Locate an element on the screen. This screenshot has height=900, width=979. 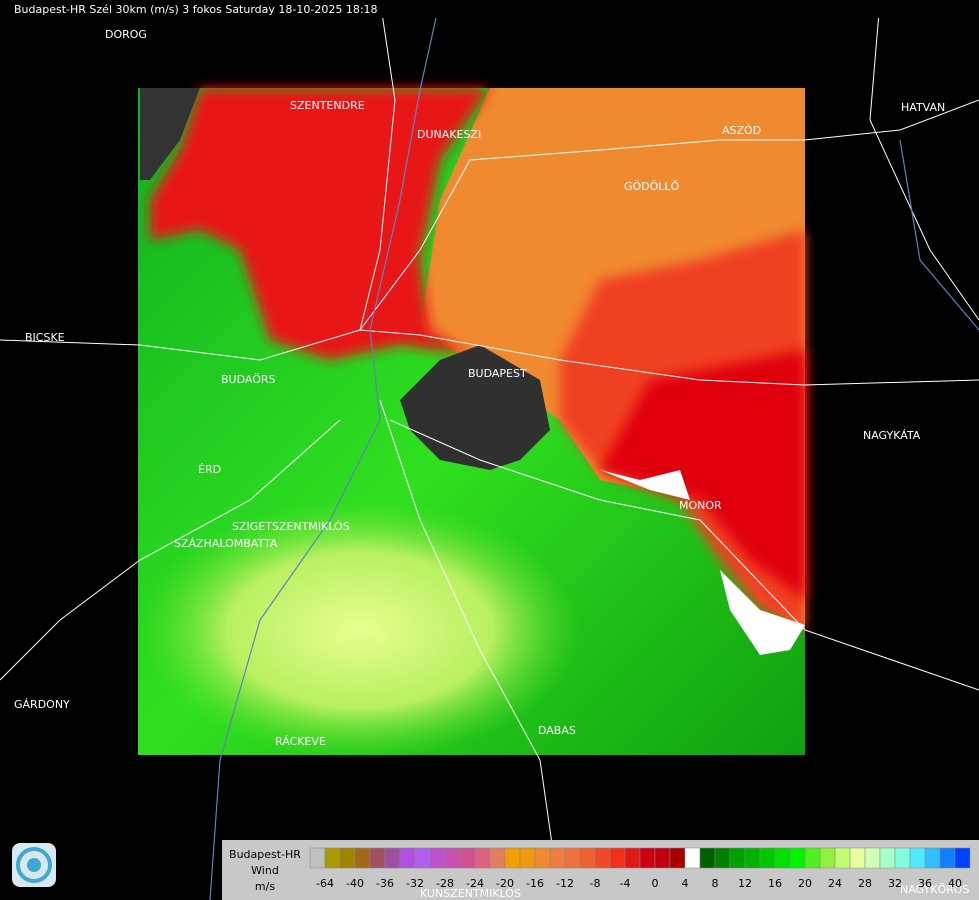
legend-tick-label: -64 is located at coordinates (325, 883).